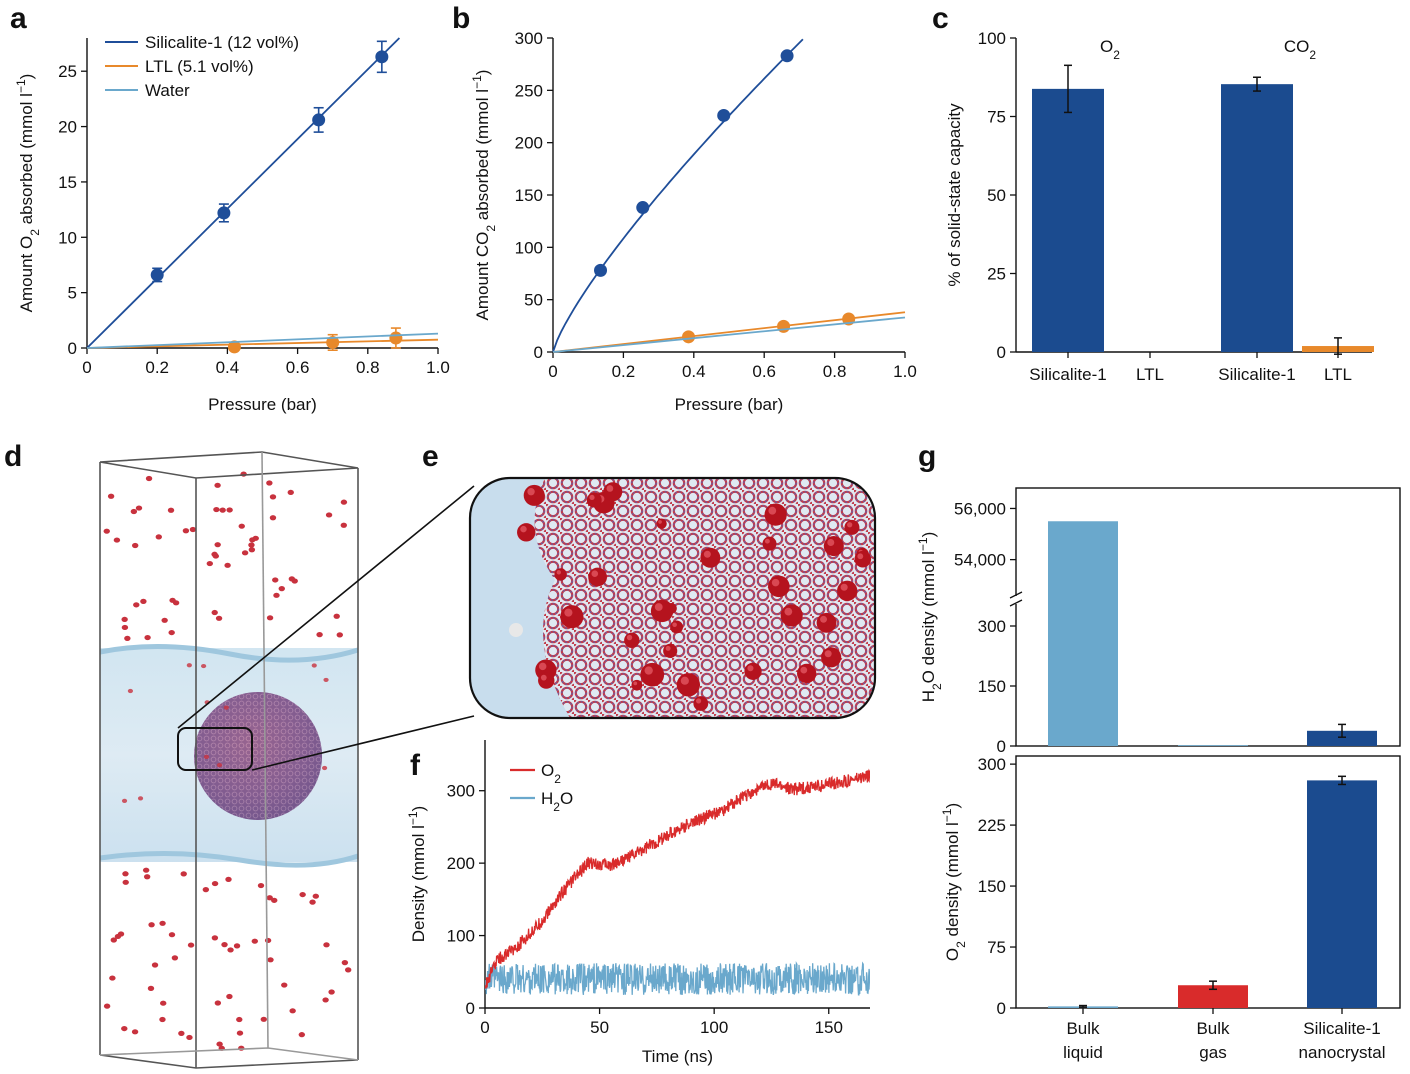  Describe the element at coordinates (829, 1027) in the screenshot. I see `chart-f-xtick-label-3: 150` at that location.